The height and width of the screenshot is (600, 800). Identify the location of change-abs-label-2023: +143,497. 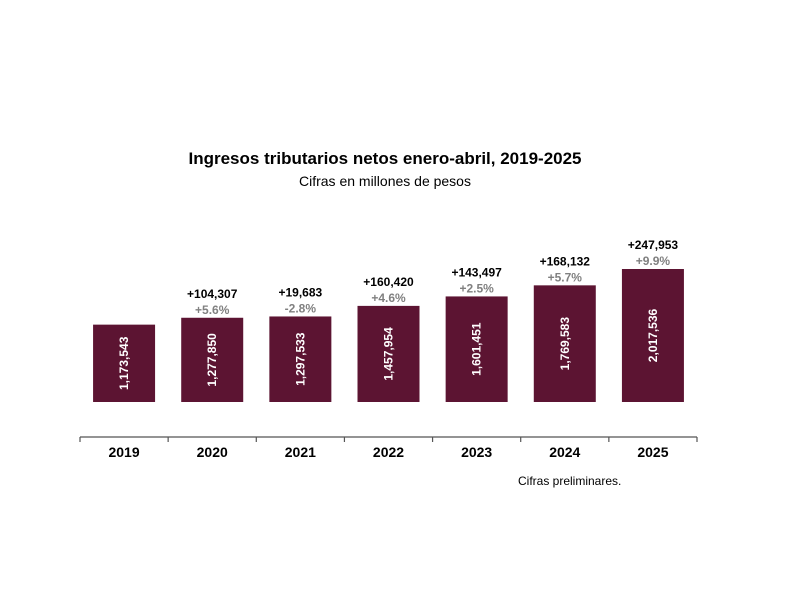
(476, 272).